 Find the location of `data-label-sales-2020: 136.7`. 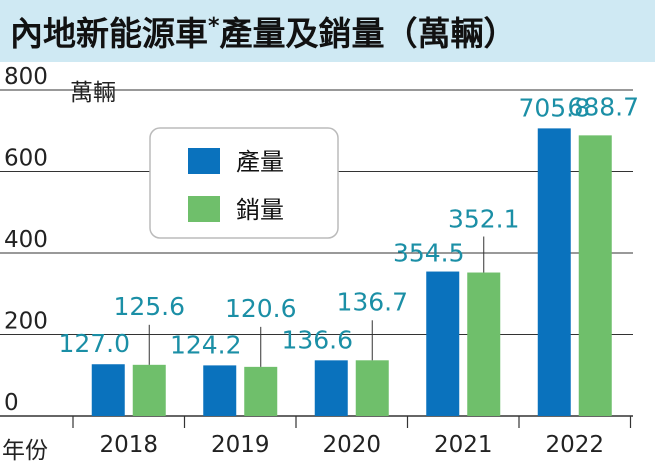

data-label-sales-2020: 136.7 is located at coordinates (372, 301).